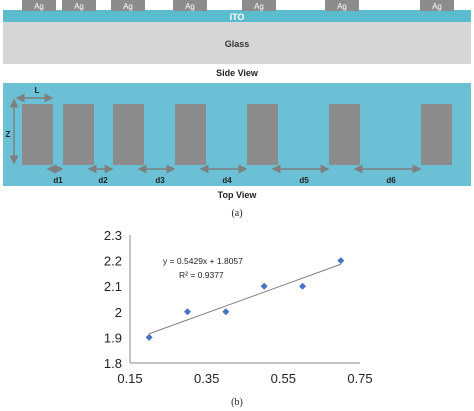 The height and width of the screenshot is (411, 474). What do you see at coordinates (359, 378) in the screenshot?
I see `x-tick-label: 0.75` at bounding box center [359, 378].